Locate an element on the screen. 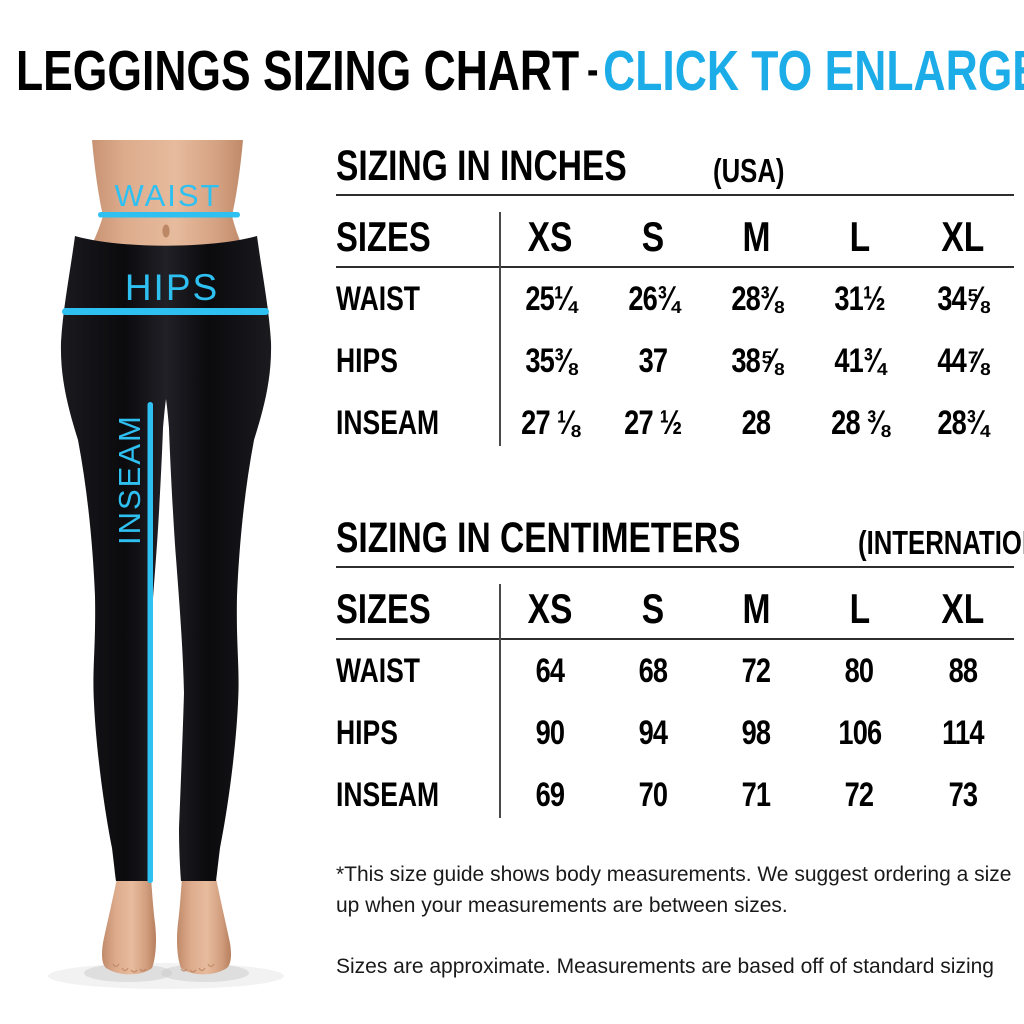 The width and height of the screenshot is (1024, 1024). figure-navel is located at coordinates (166, 231).